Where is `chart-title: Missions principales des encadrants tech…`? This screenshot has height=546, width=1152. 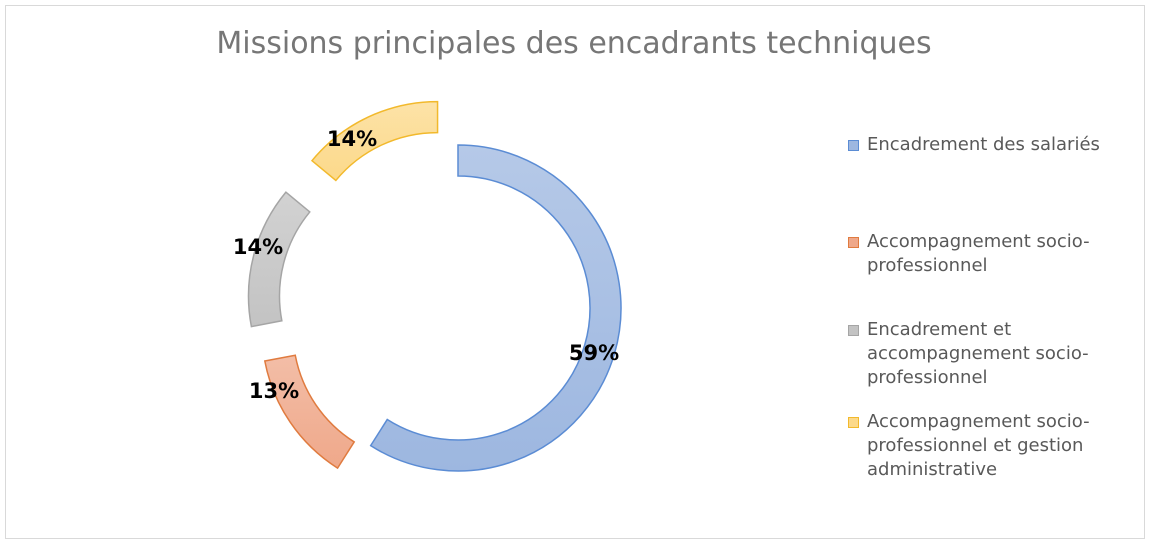
chart-title: Missions principales des encadrants tech… is located at coordinates (574, 43).